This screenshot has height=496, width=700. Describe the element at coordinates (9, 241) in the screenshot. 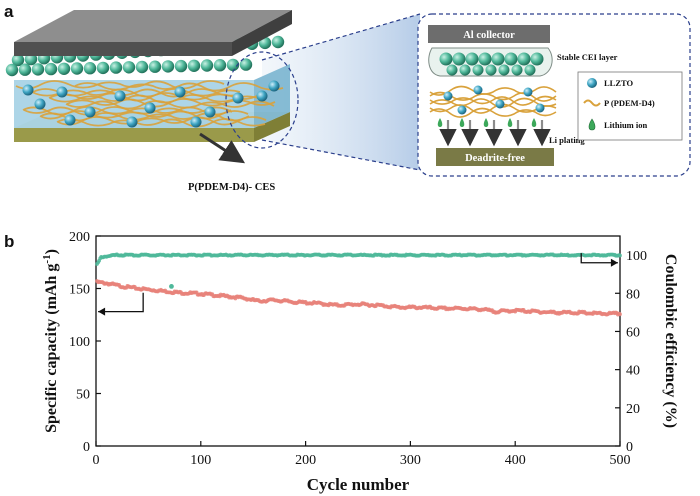

I see `panel-label-b: b` at that location.